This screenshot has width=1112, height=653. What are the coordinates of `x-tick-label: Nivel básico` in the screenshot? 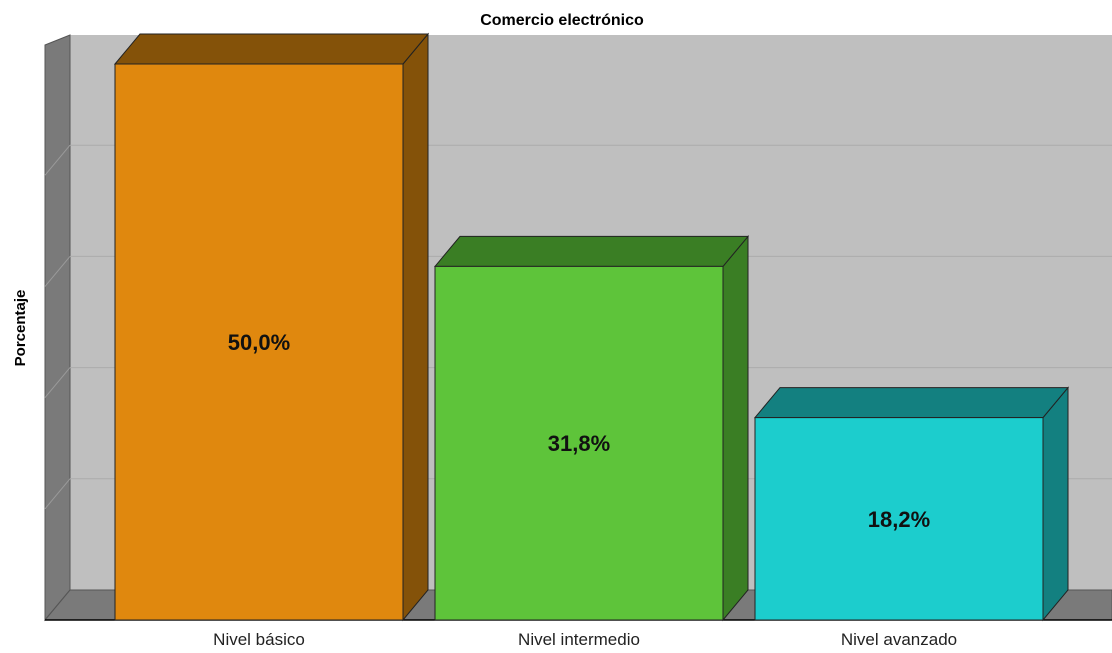 It's located at (259, 639).